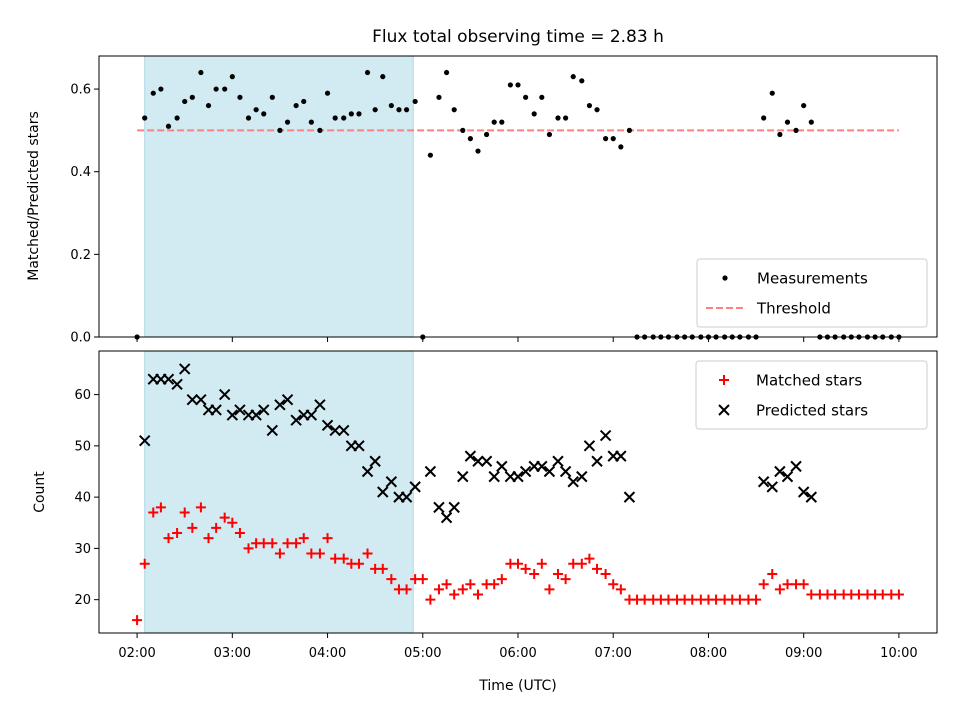 The image size is (960, 720). I want to click on legend-label: Threshold, so click(793, 309).